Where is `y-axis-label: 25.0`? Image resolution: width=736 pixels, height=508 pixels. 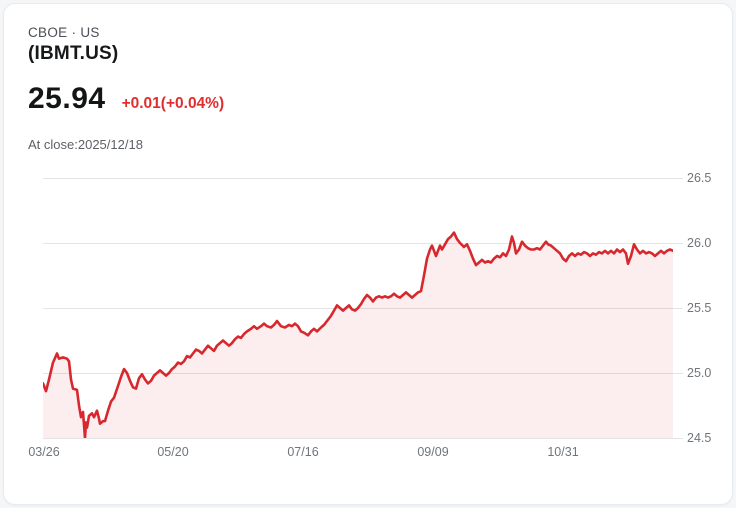 y-axis-label: 25.0 is located at coordinates (699, 373).